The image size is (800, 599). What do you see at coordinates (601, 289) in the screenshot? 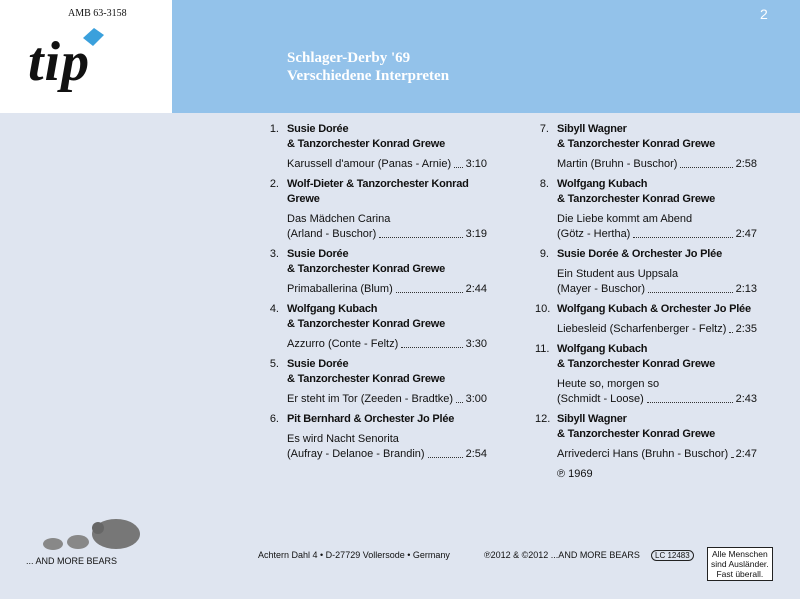
I see `song-text: (Mayer - Buschor)` at bounding box center [601, 289].